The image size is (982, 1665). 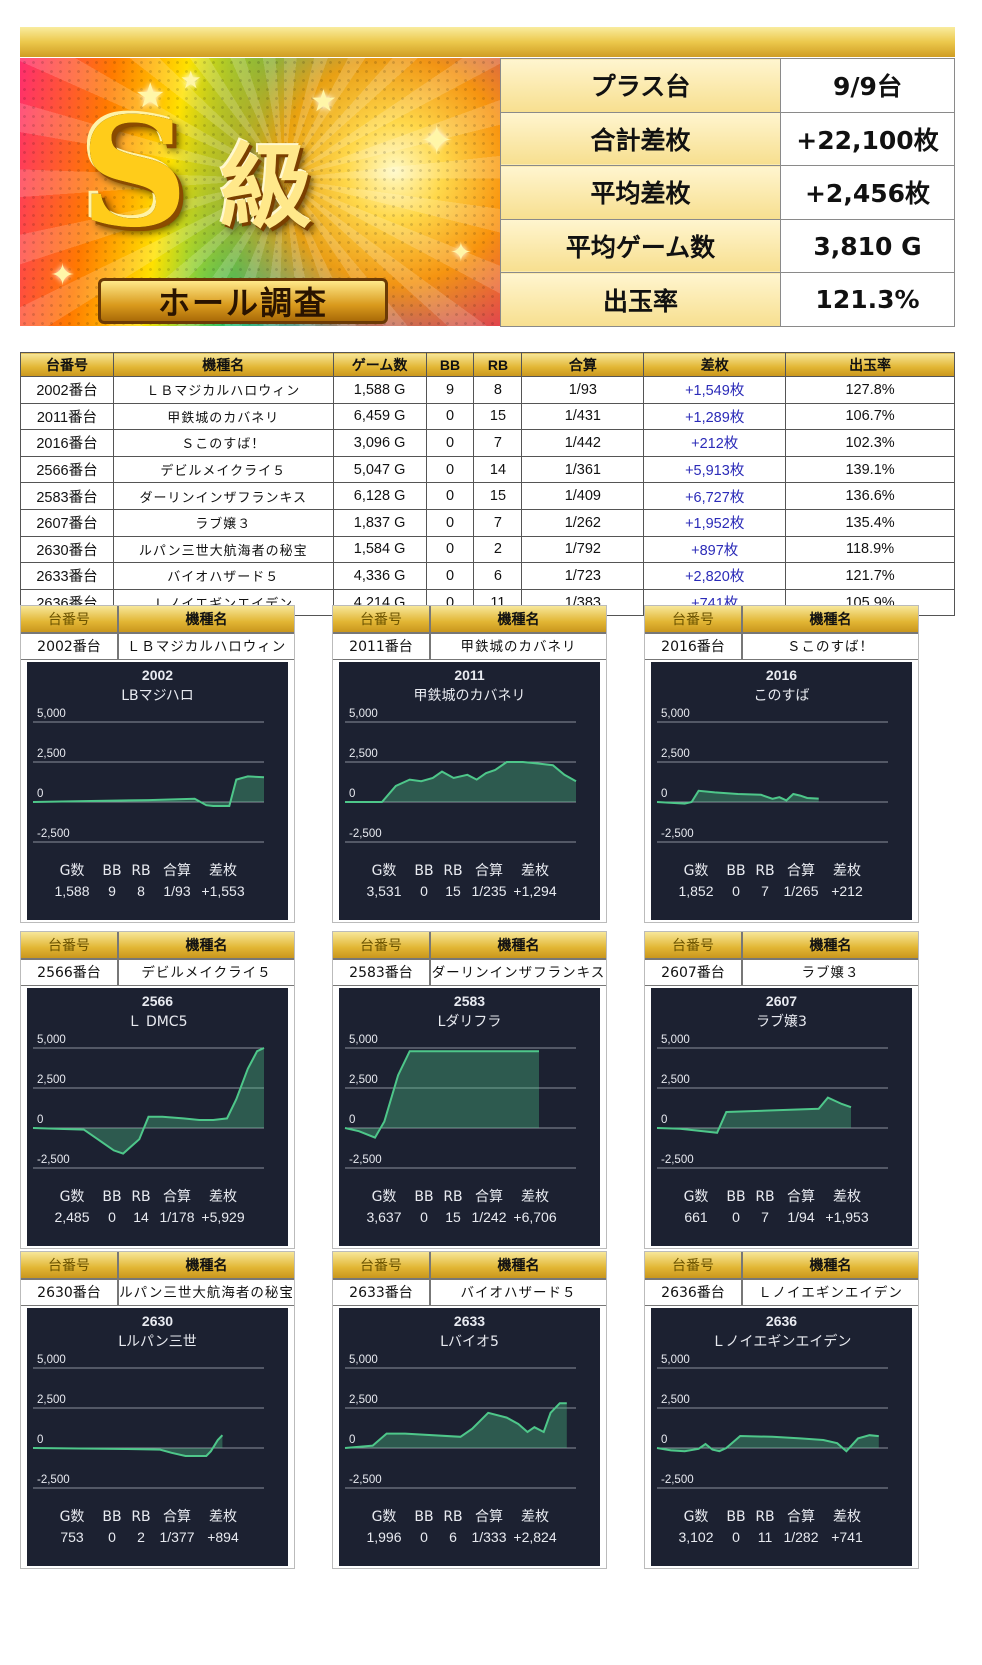 I want to click on summary-value: 9/9台, so click(x=867, y=85).